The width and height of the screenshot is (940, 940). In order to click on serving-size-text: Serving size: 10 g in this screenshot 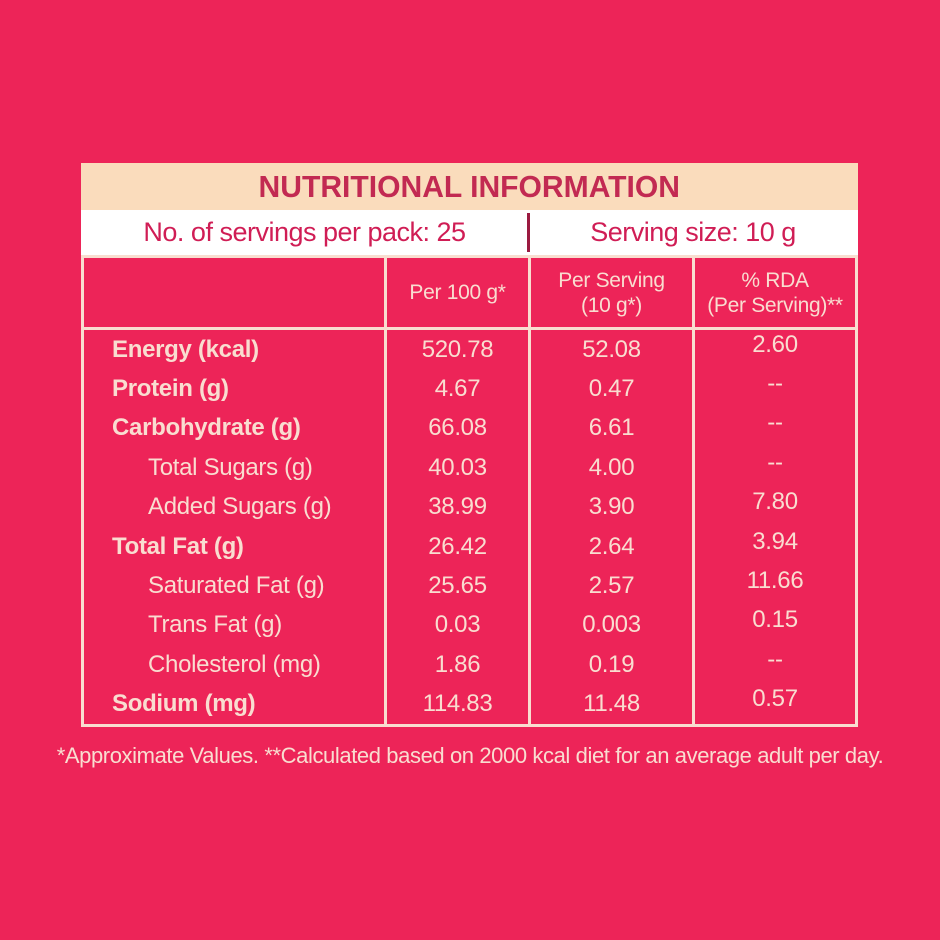, I will do `click(693, 232)`.